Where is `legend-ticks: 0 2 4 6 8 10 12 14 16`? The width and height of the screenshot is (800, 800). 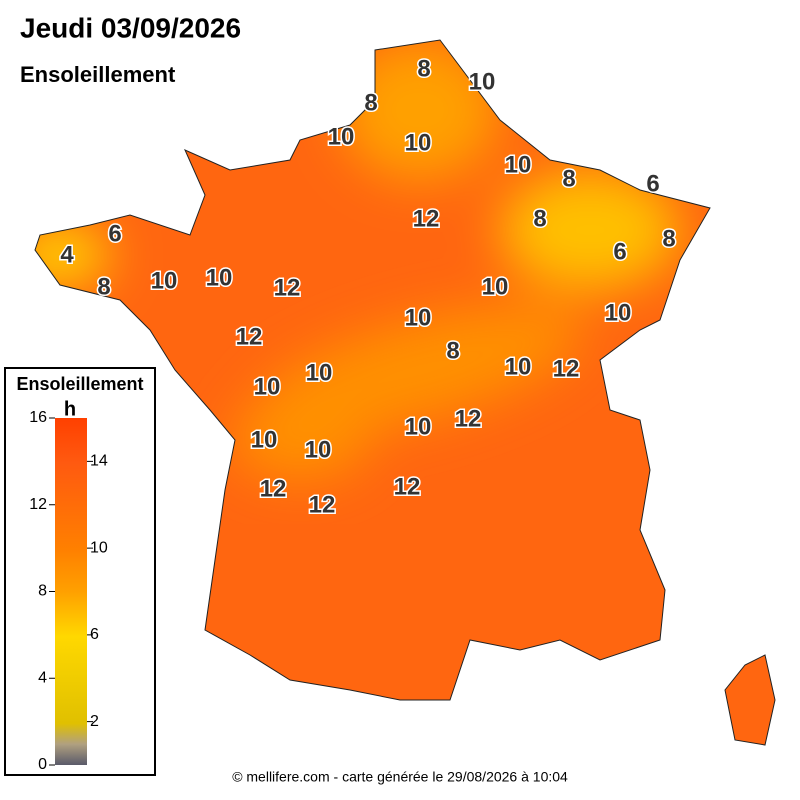 legend-ticks: 0 2 4 6 8 10 12 14 16 is located at coordinates (68, 591).